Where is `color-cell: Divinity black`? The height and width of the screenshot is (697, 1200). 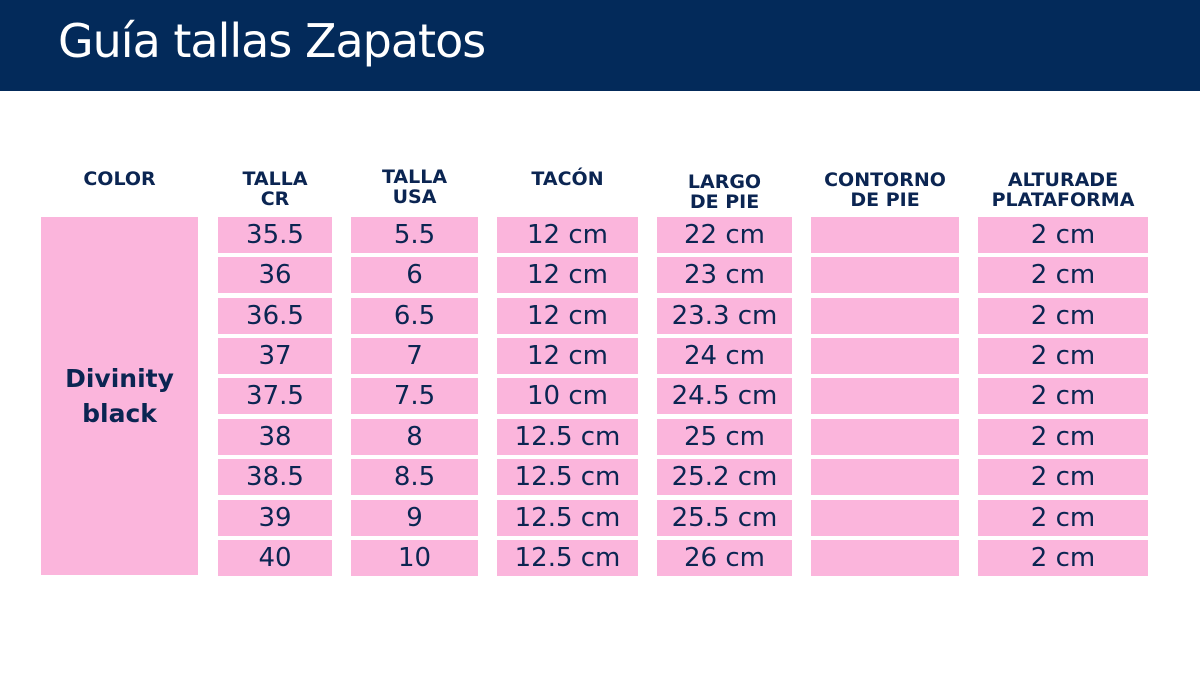
color-cell: Divinity black is located at coordinates (119, 396).